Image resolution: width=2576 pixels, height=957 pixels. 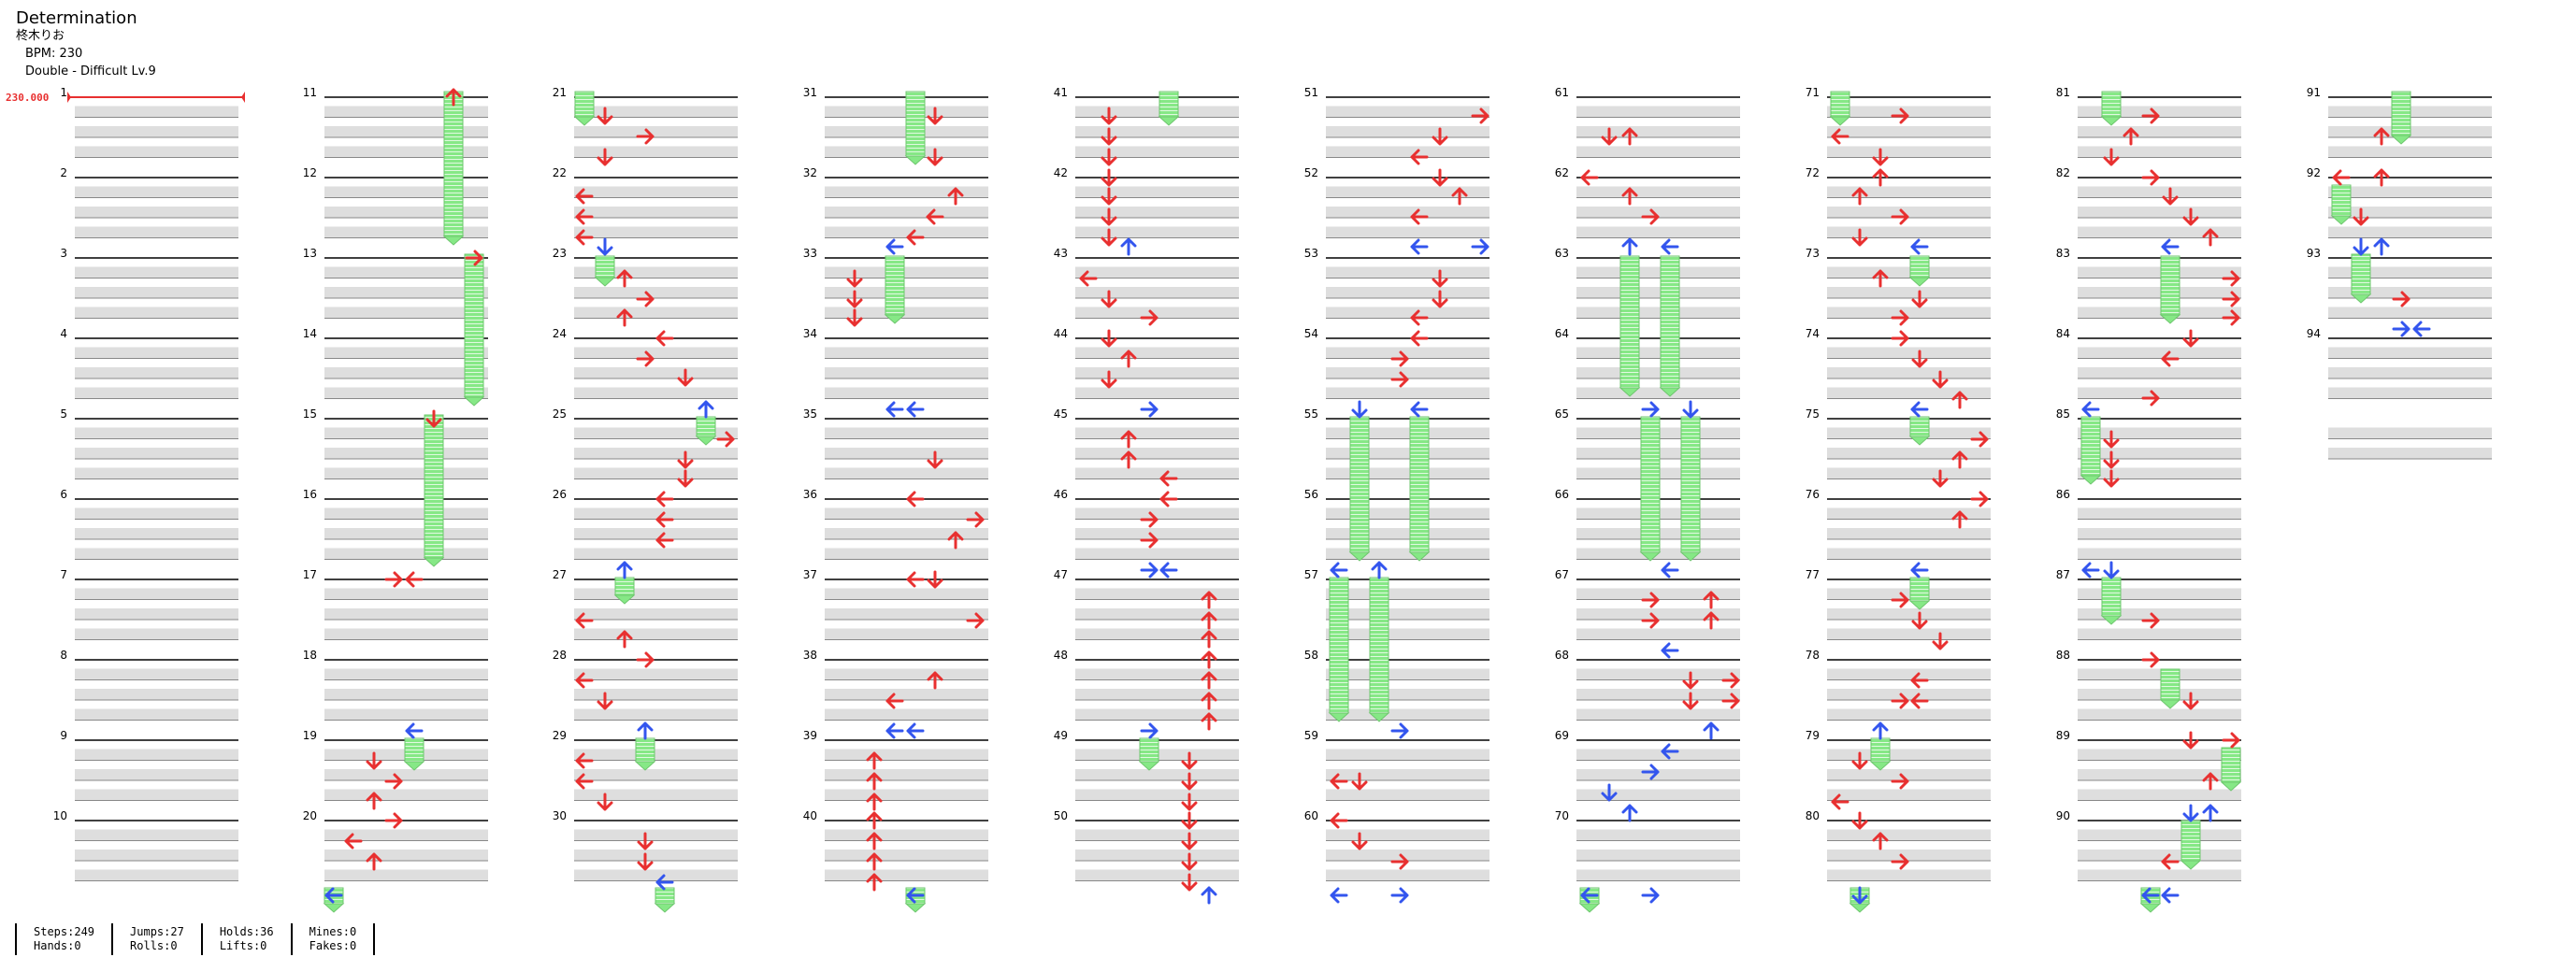 I want to click on measure-number: 73, so click(x=1813, y=254).